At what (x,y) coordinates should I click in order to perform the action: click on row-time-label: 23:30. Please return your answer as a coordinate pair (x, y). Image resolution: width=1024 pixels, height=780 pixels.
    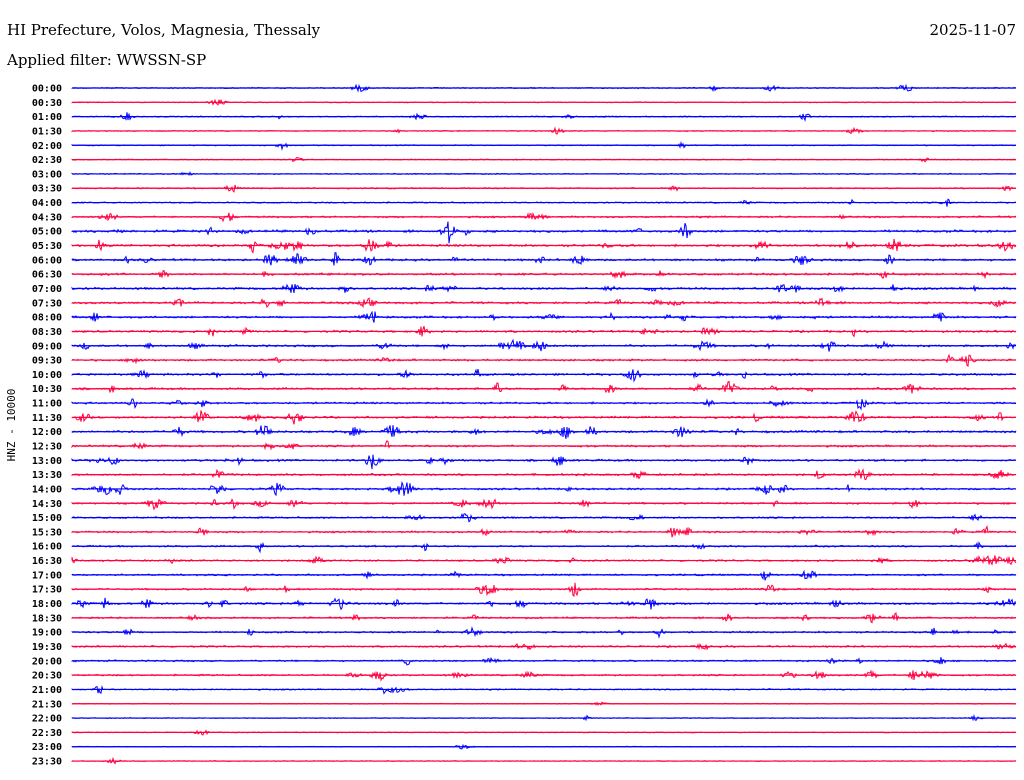
    Looking at the image, I should click on (47, 762).